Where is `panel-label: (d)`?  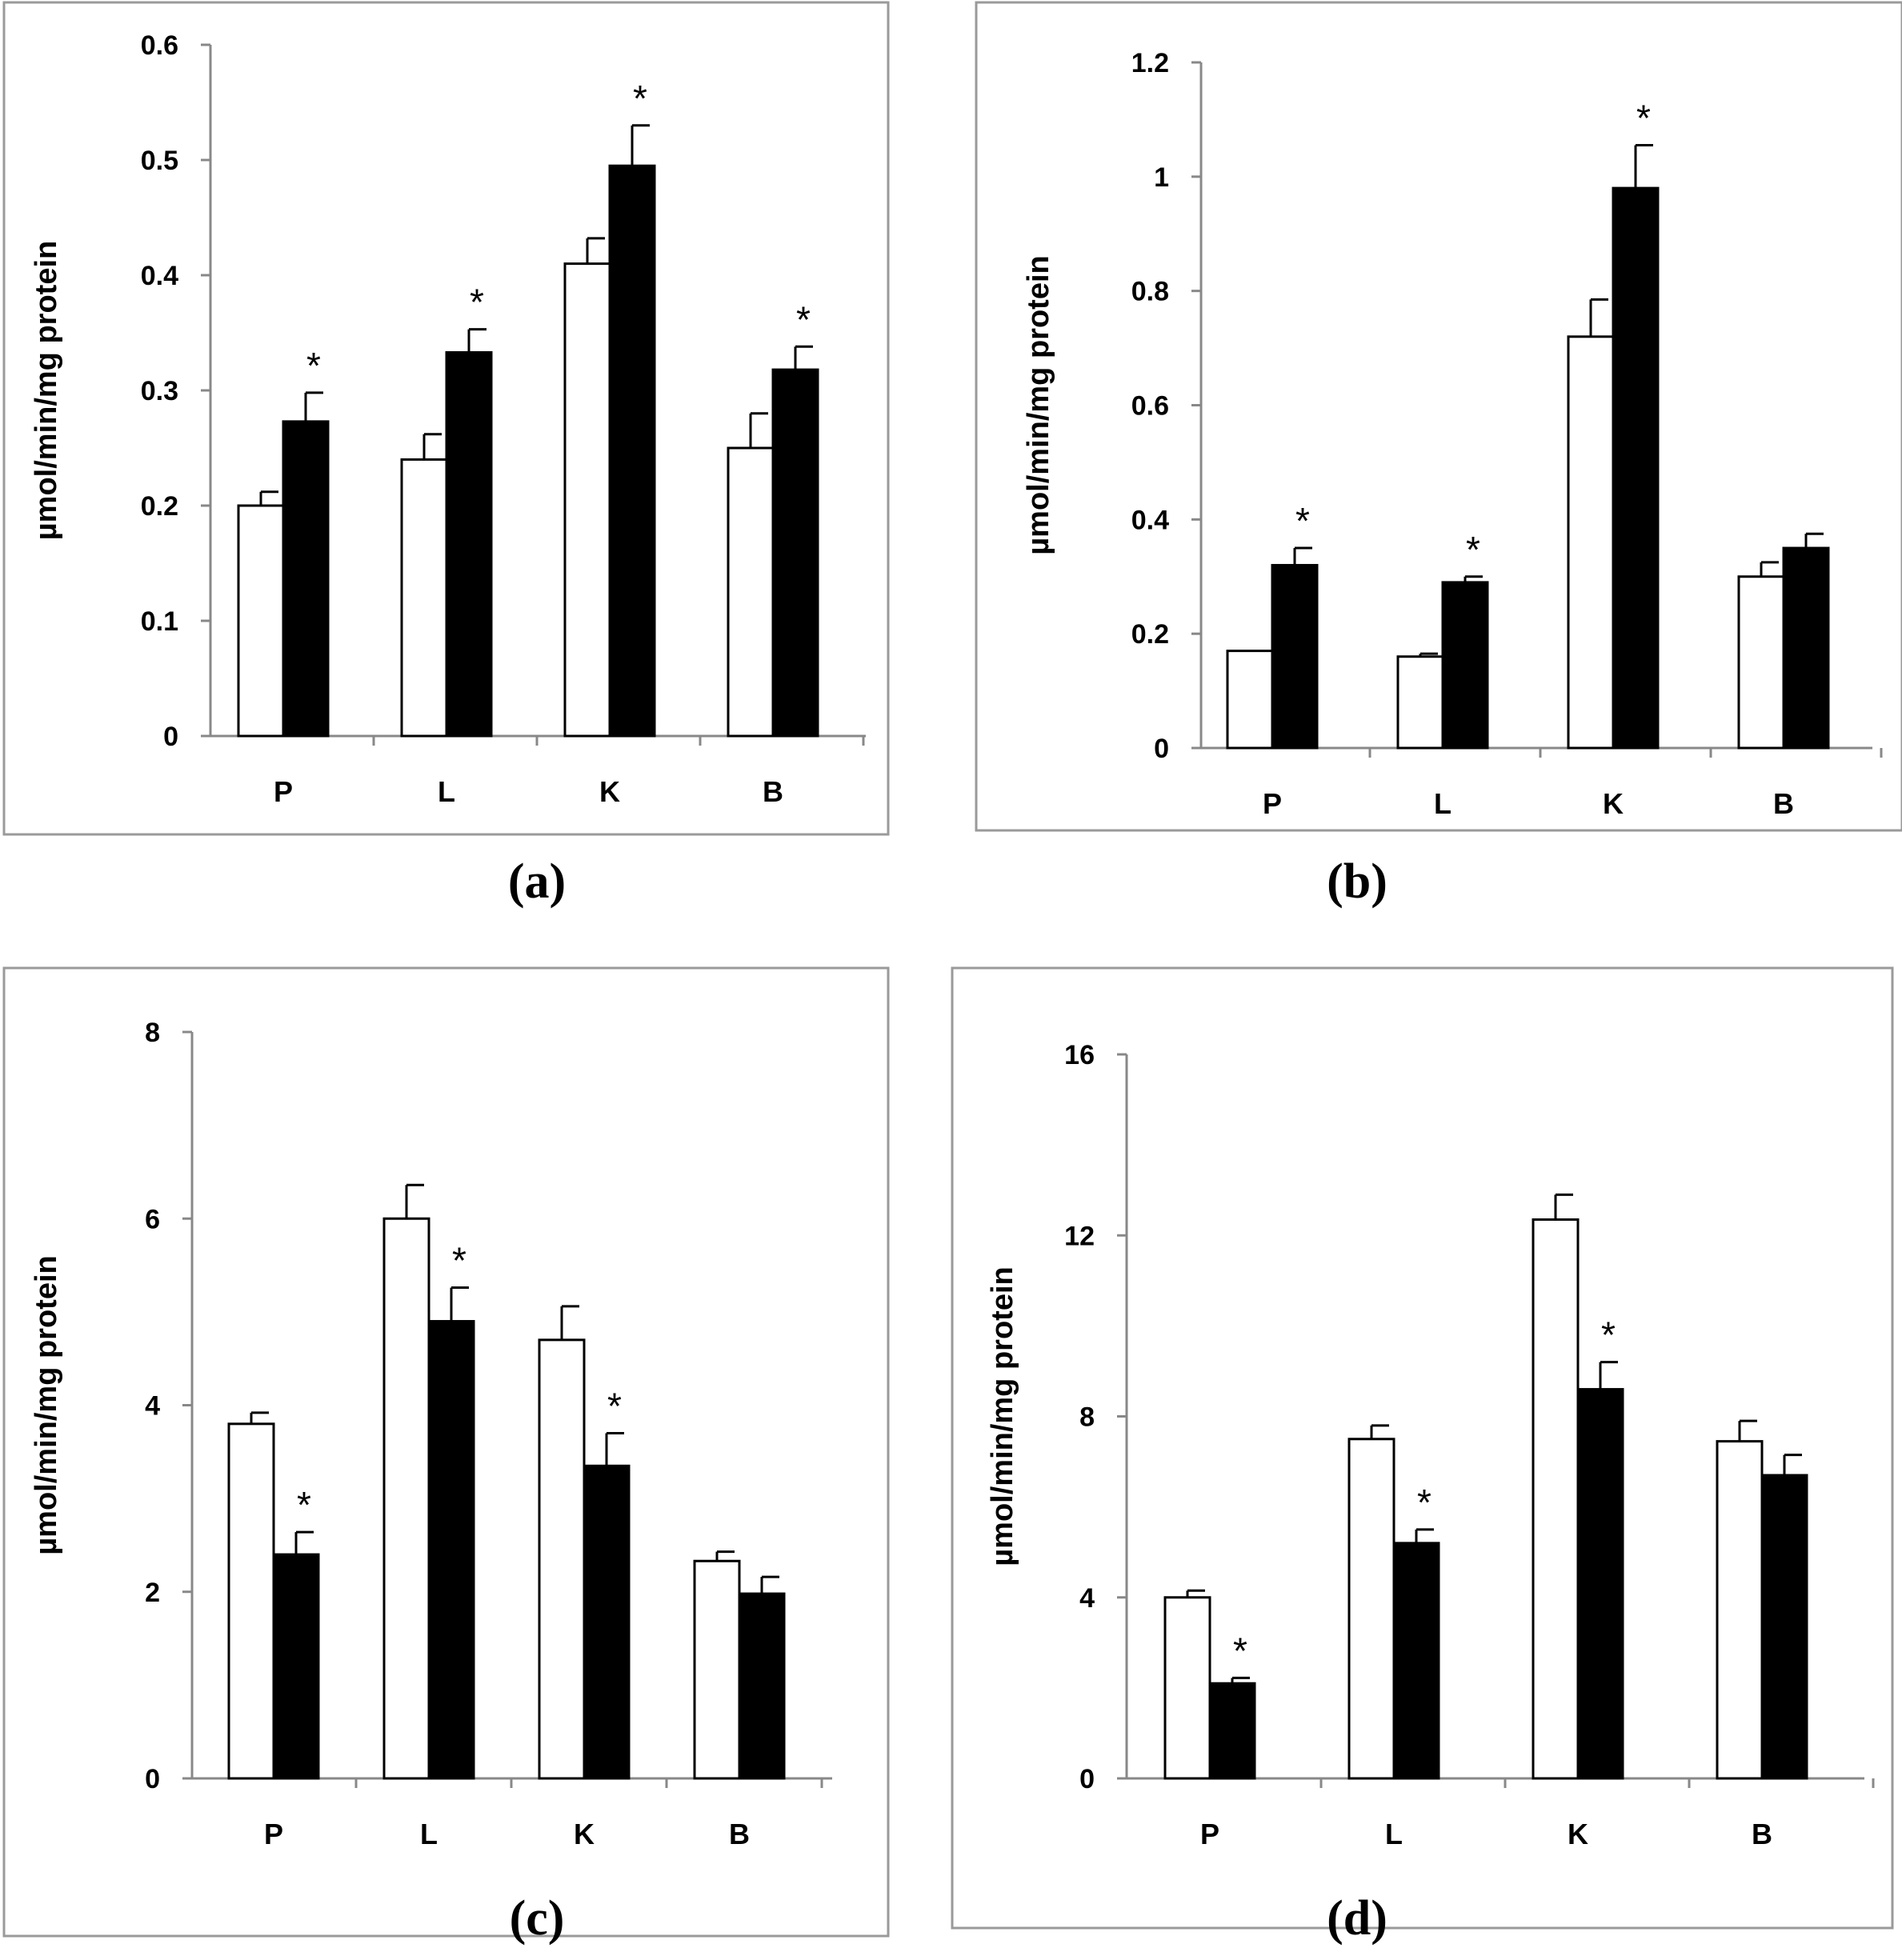 panel-label: (d) is located at coordinates (1357, 1918).